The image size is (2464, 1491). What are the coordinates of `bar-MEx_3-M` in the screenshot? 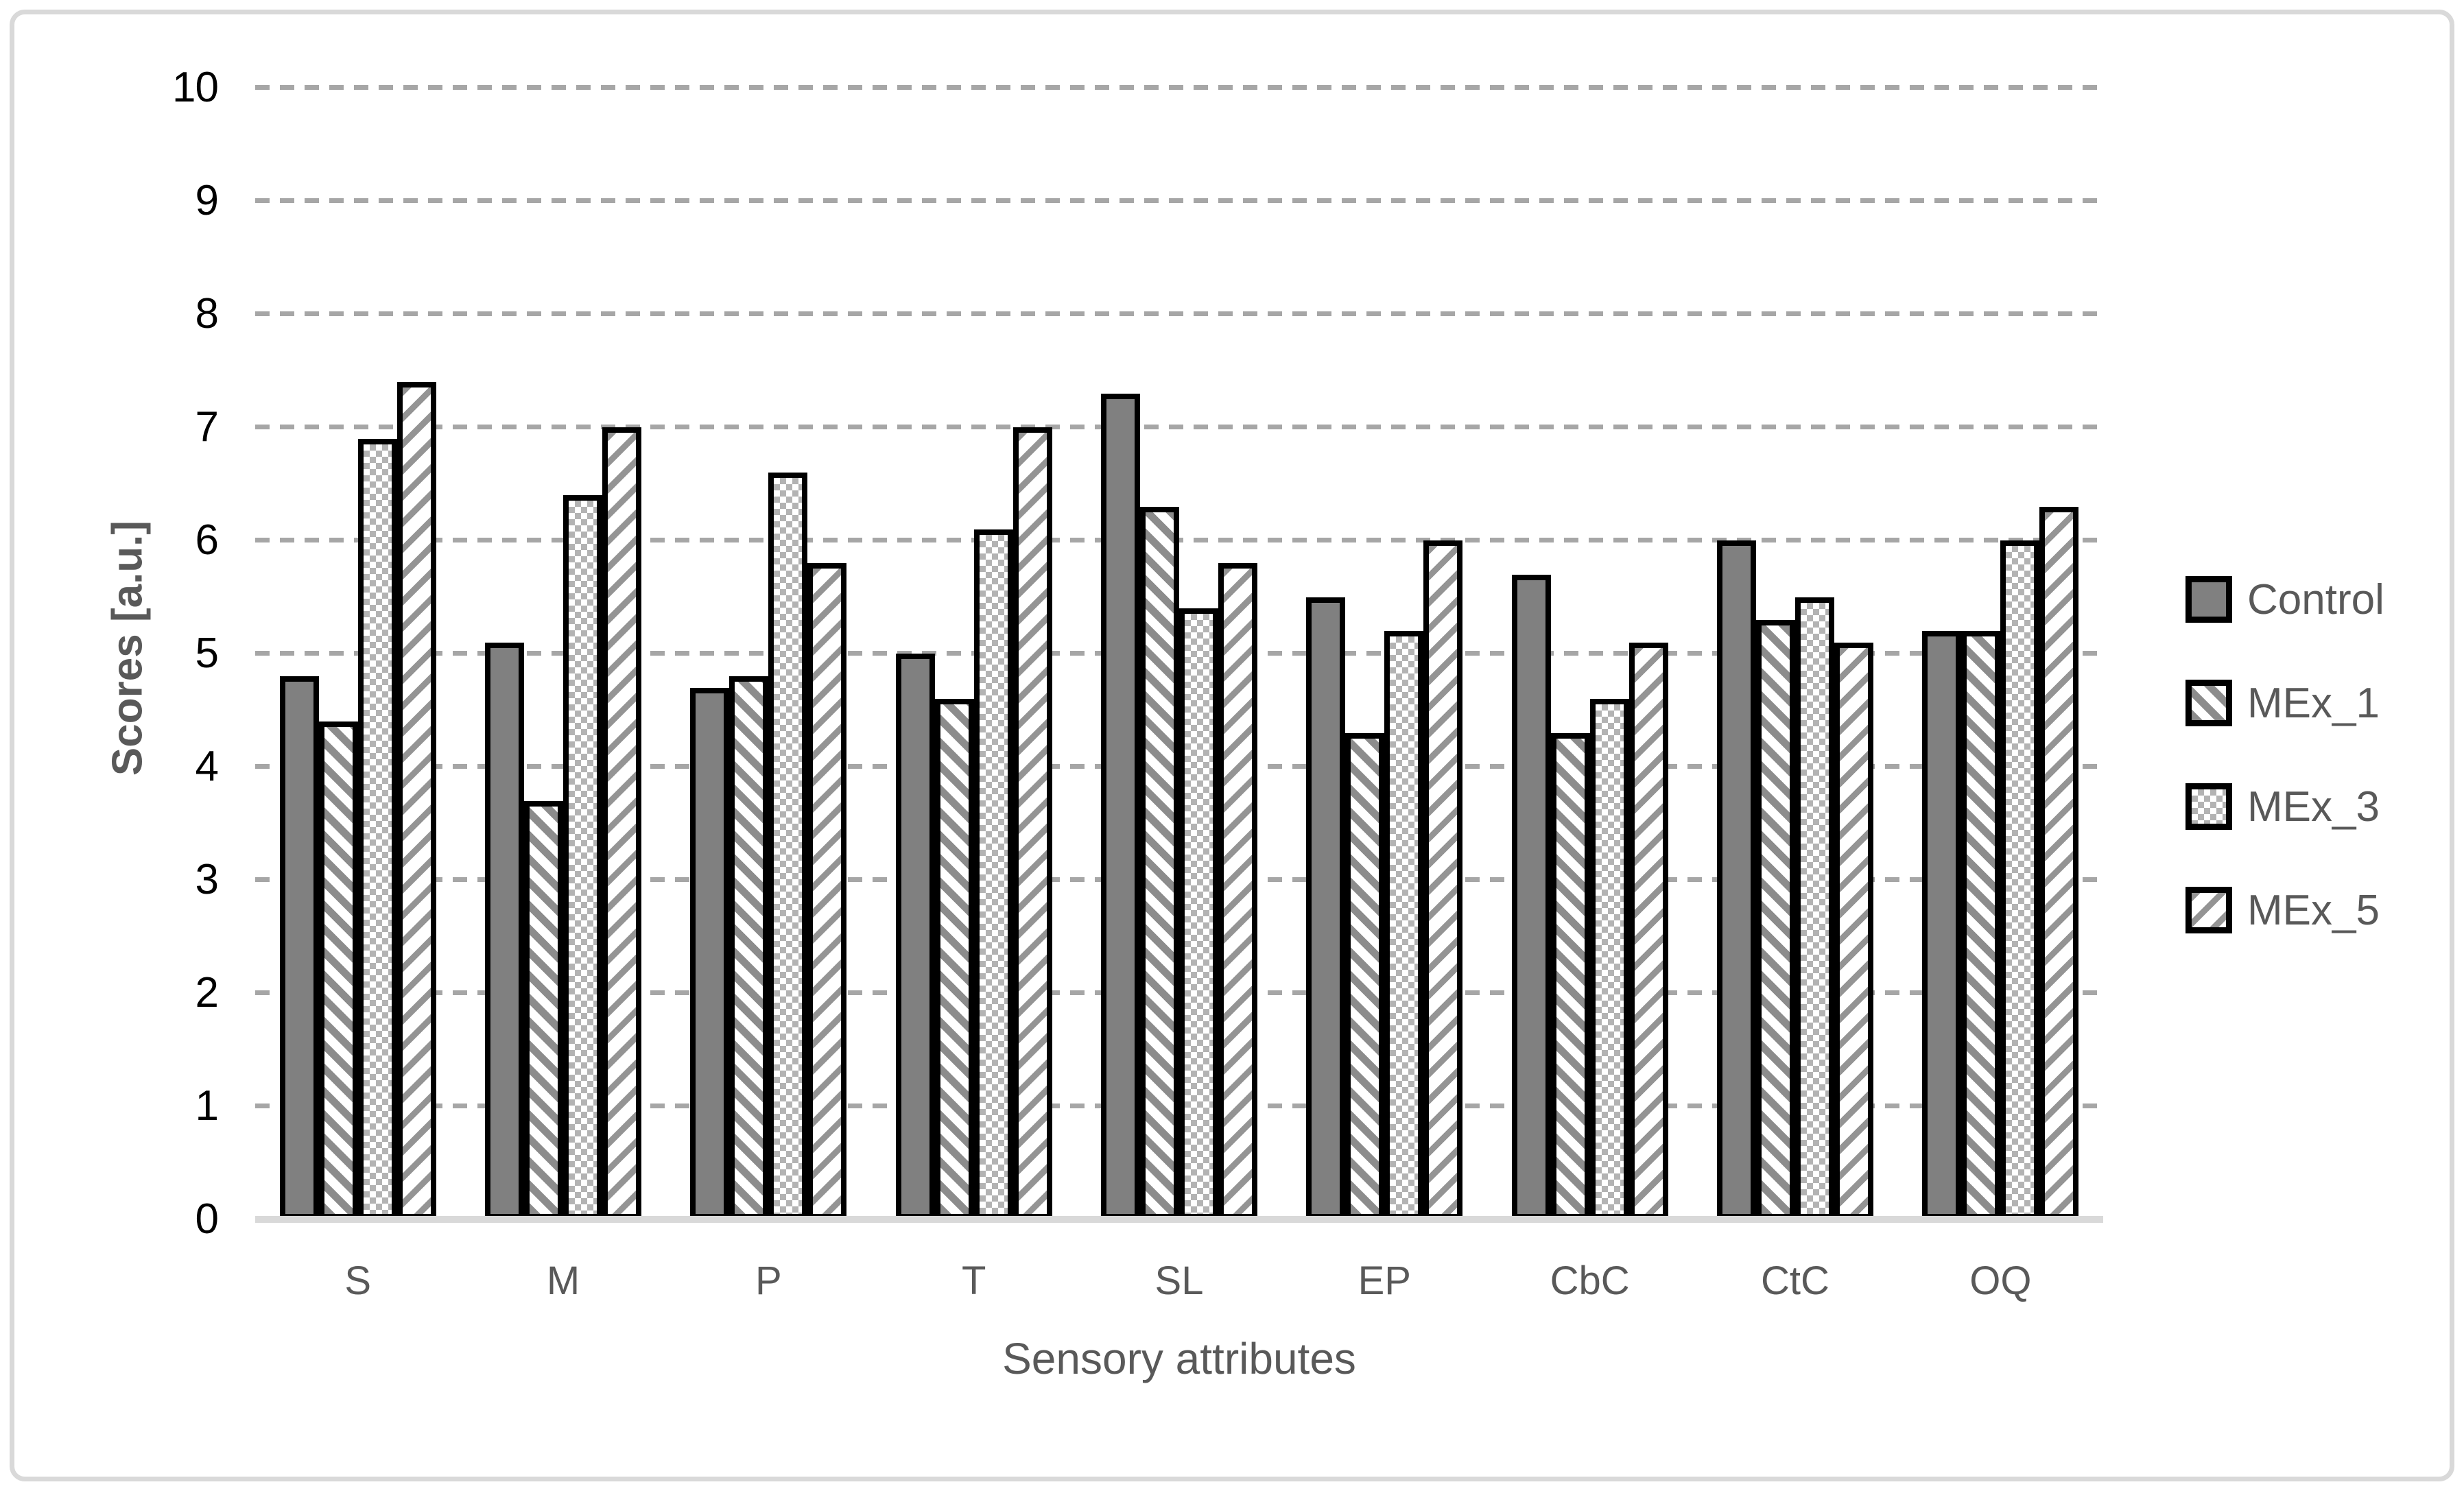 It's located at (582, 857).